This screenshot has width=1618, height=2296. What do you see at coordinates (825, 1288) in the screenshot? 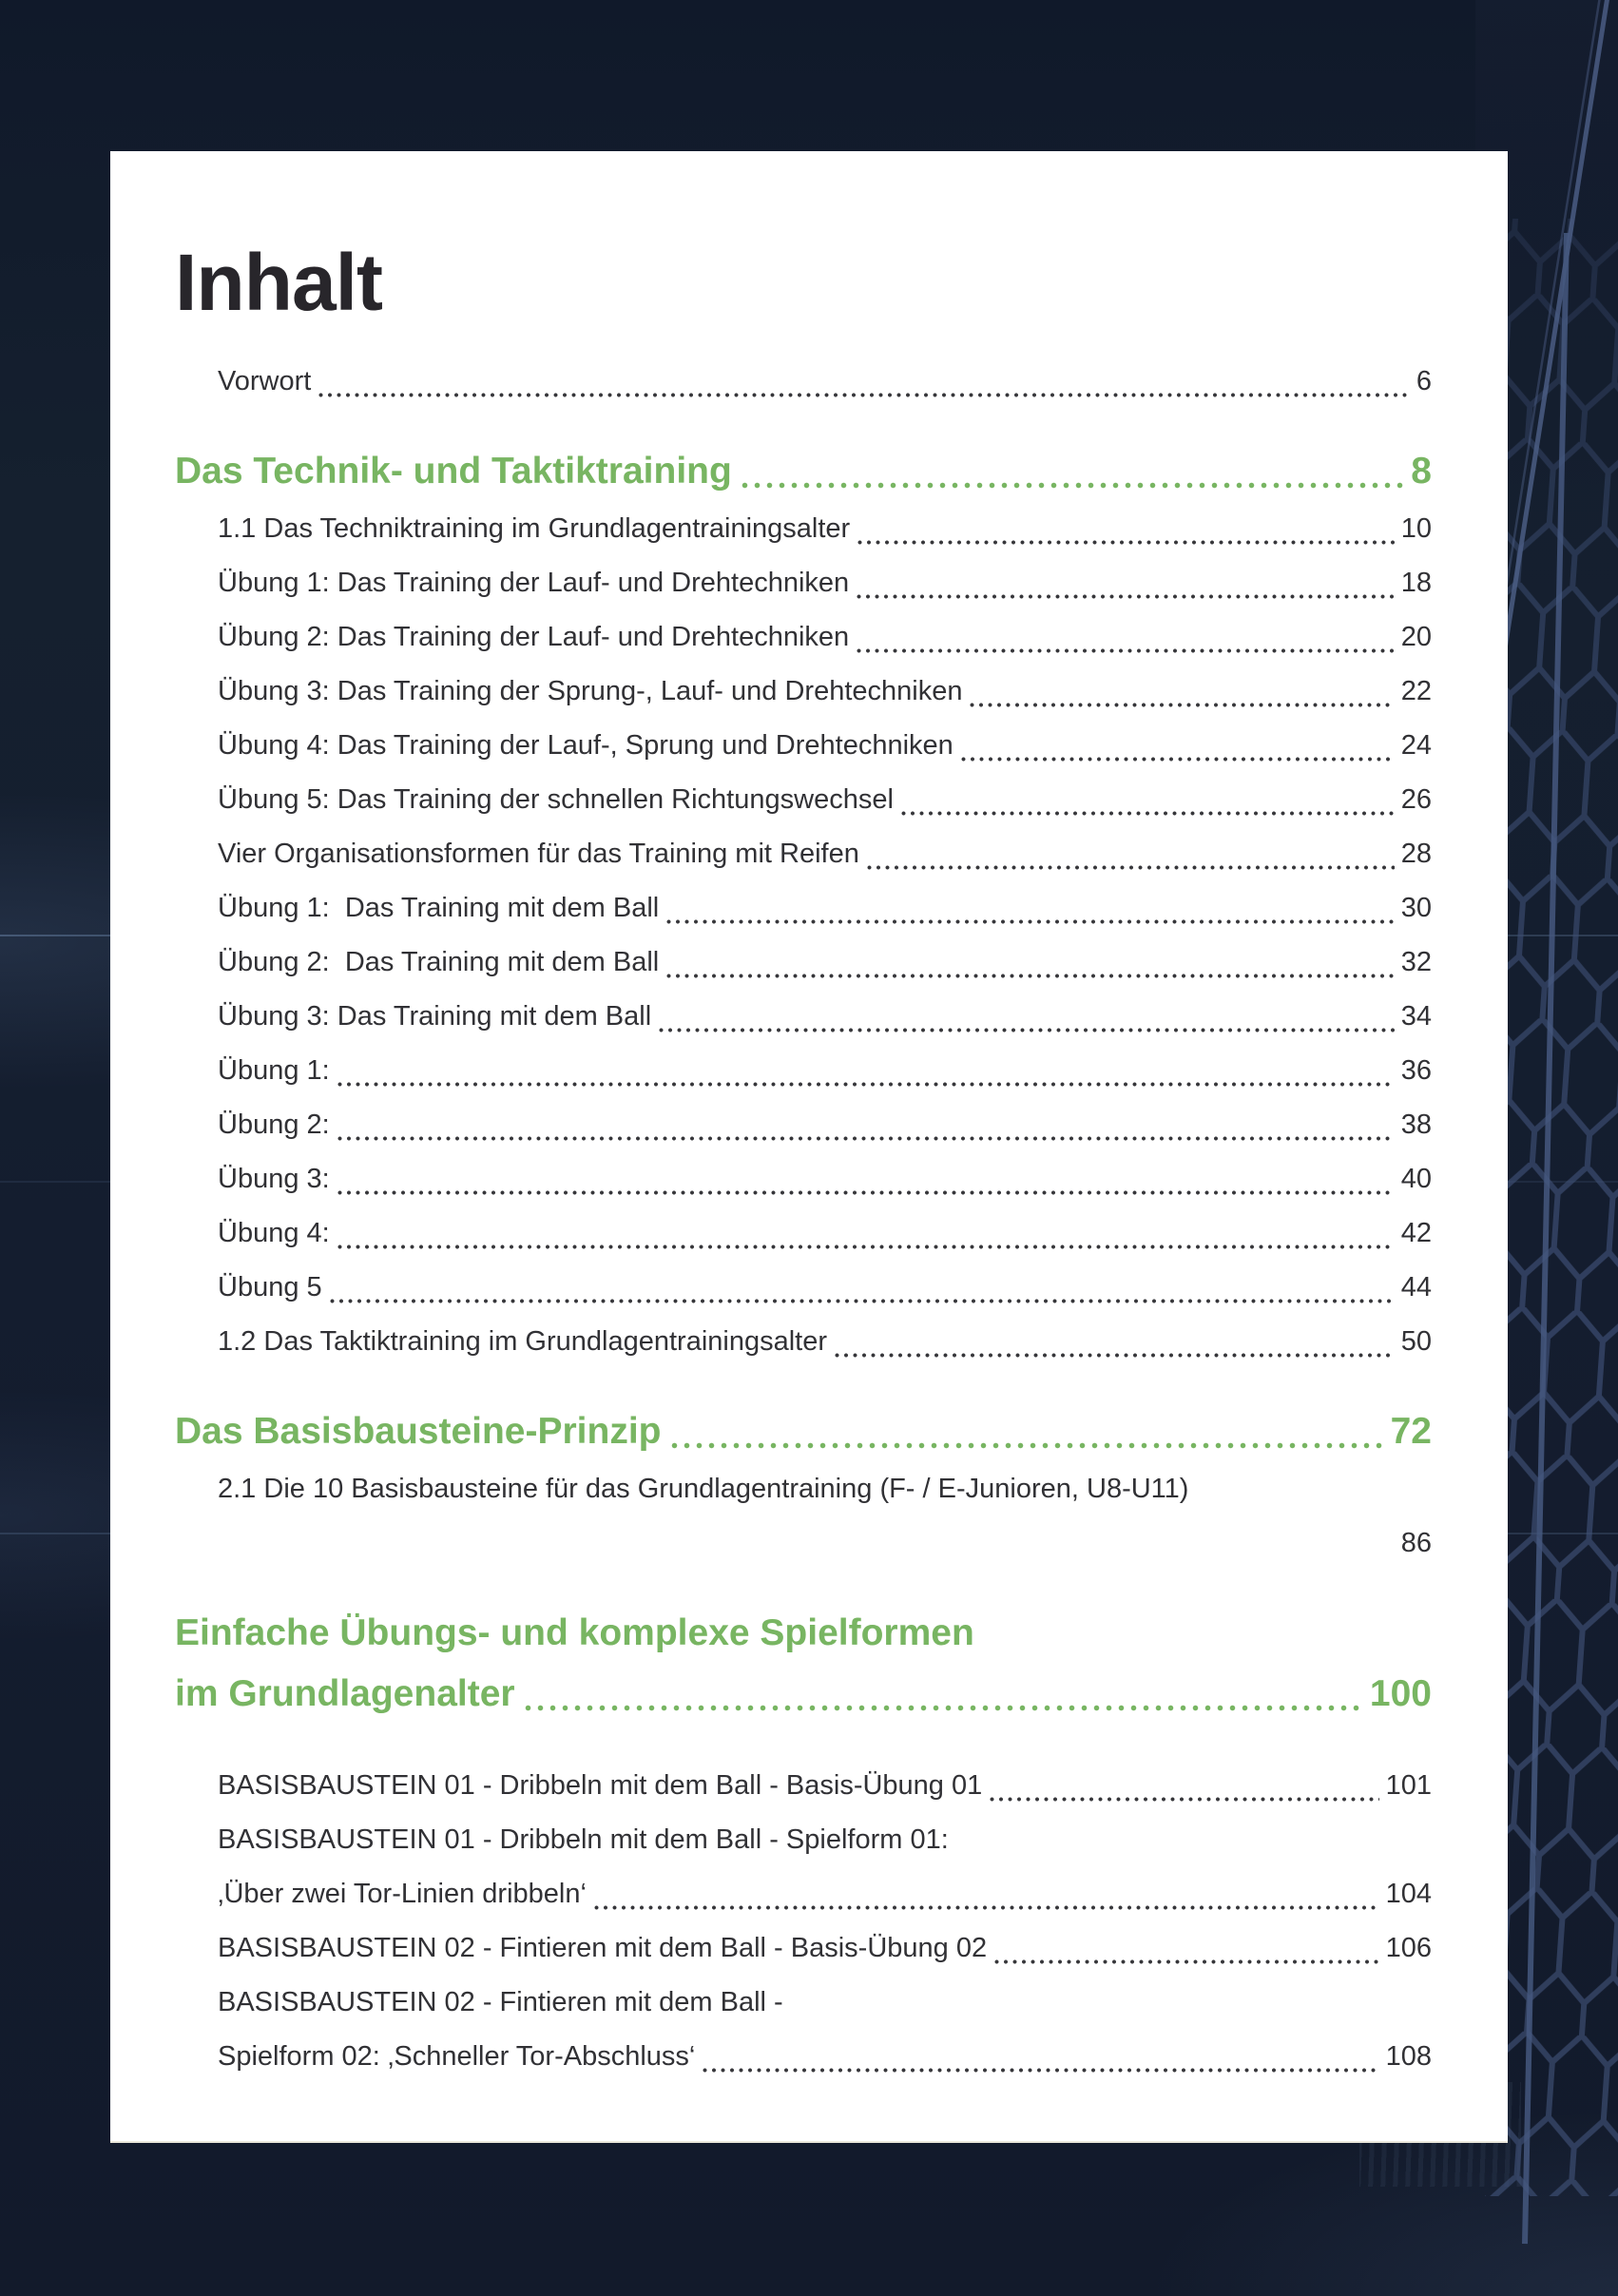
I see `toc-entry-row: Übung 5 44` at bounding box center [825, 1288].